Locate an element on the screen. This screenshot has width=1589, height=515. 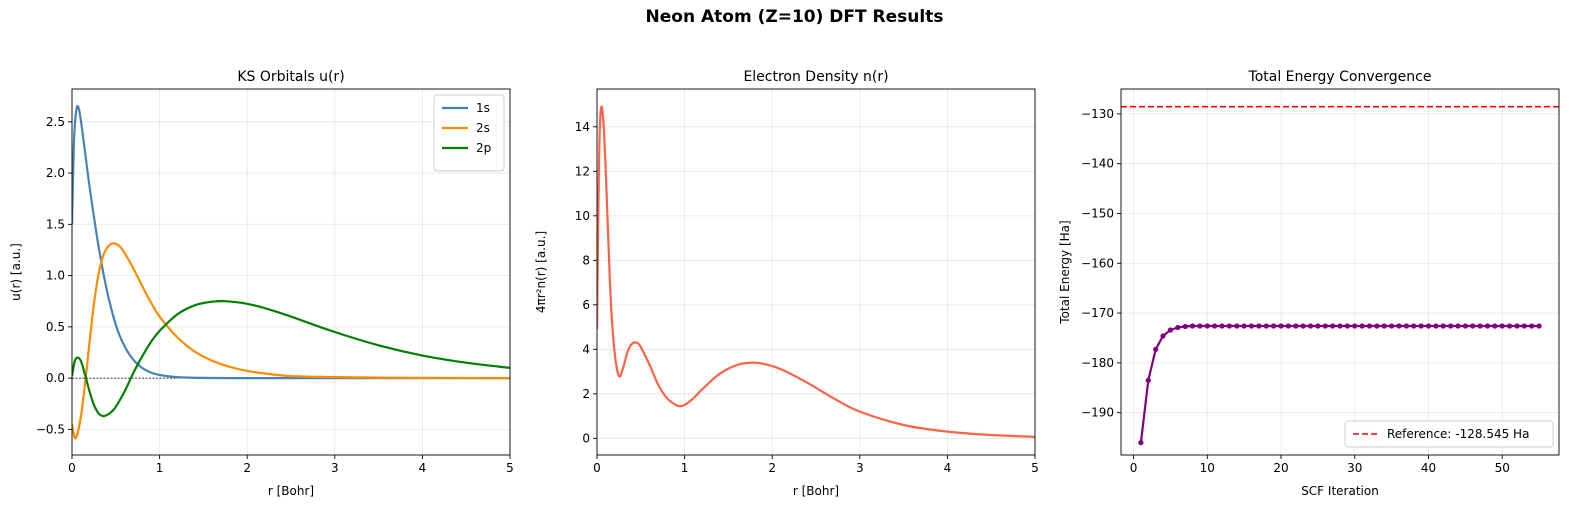
legend-label-reference: Reference: -128.545 Ha is located at coordinates (1458, 434).